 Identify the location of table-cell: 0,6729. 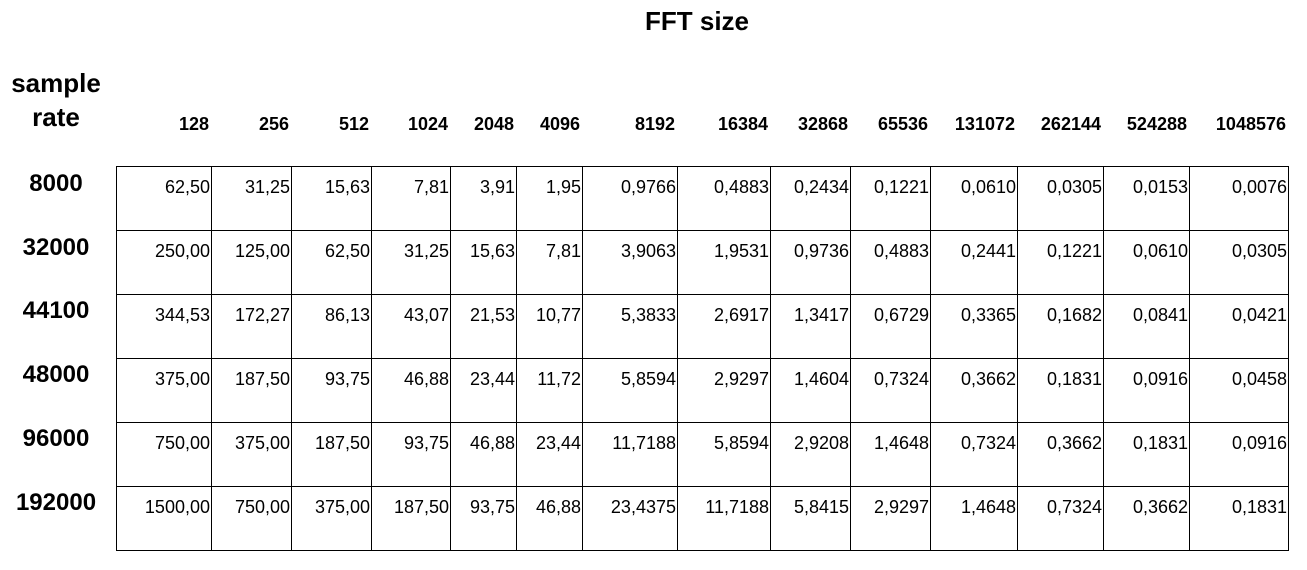
(901, 315).